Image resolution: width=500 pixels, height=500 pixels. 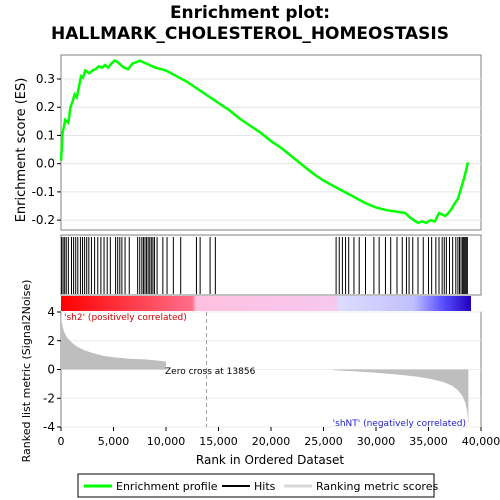 I want to click on hits-panel-frame, so click(x=271, y=265).